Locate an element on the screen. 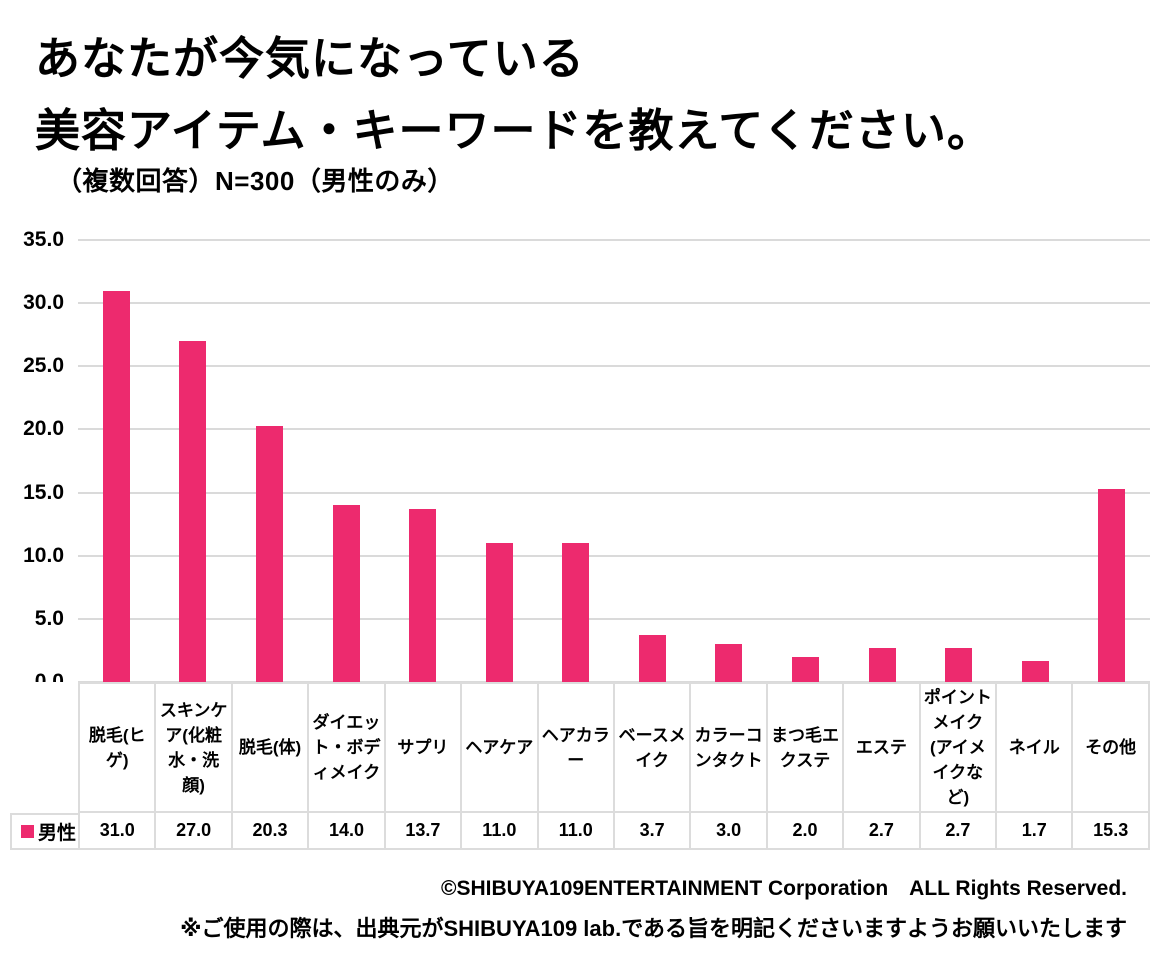 Image resolution: width=1160 pixels, height=970 pixels. category-header-cell: スキンケア(化粧水・洗顔) is located at coordinates (192, 747).